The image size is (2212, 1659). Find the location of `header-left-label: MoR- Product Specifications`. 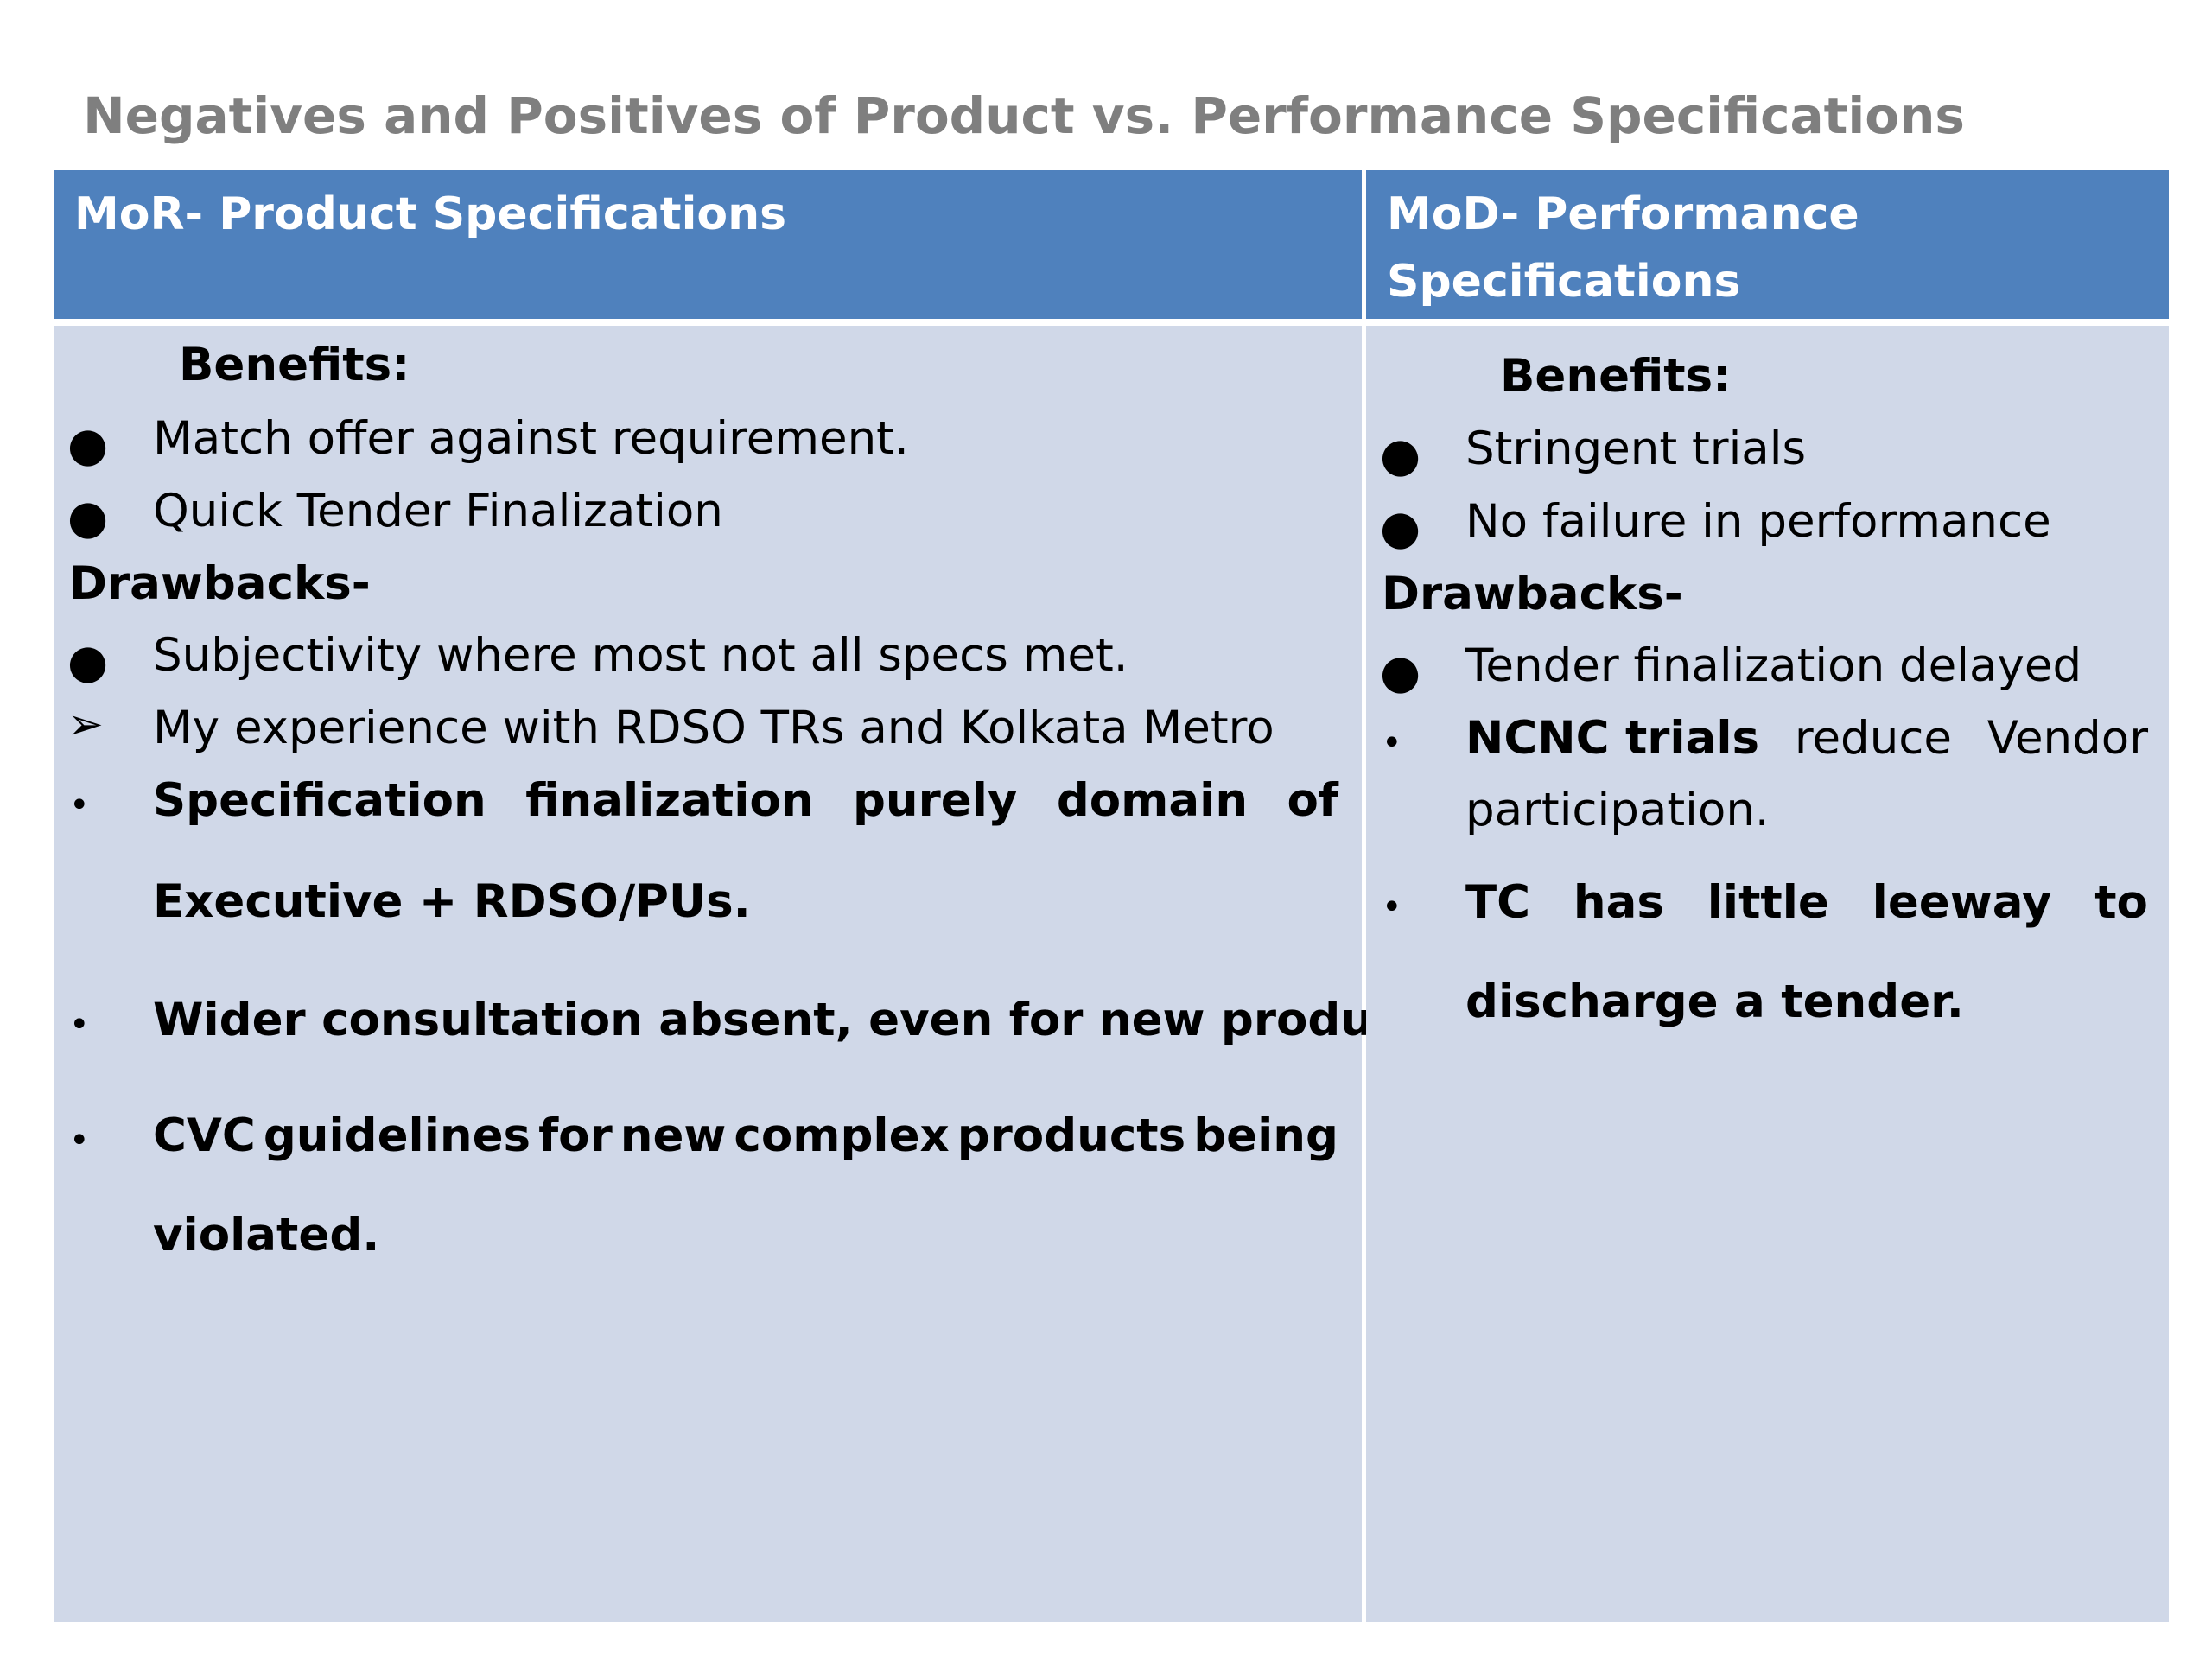

header-left-label: MoR- Product Specifications is located at coordinates (430, 214).